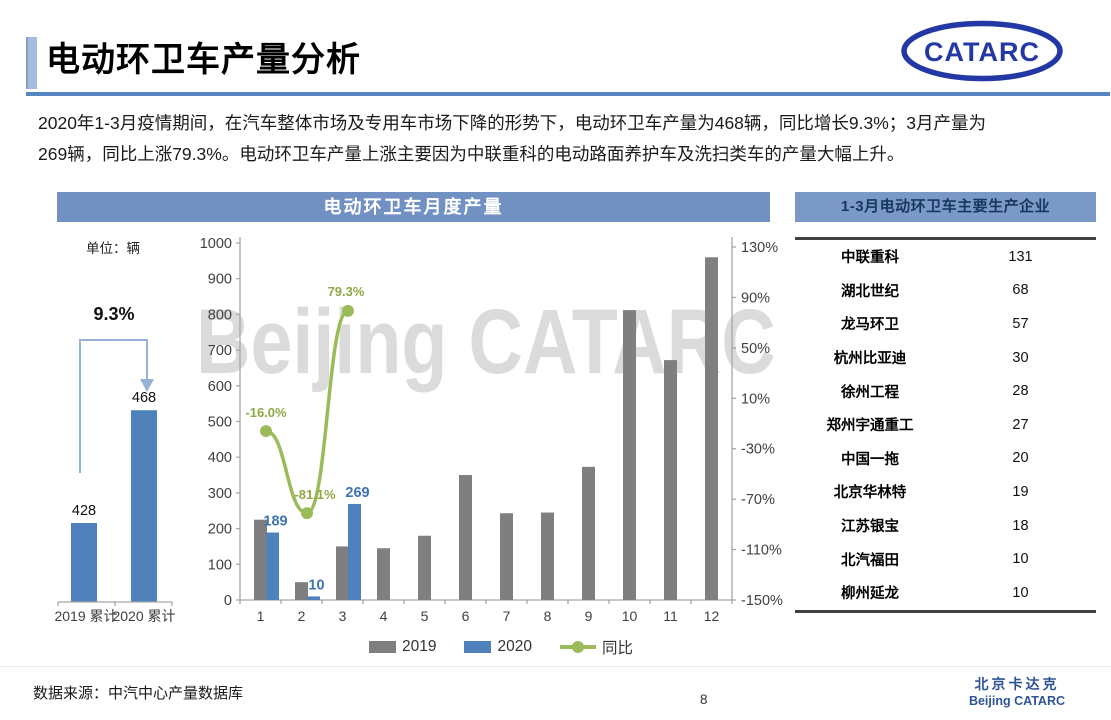 This screenshot has height=720, width=1111. Describe the element at coordinates (220, 423) in the screenshot. I see `svg-text: 500` at that location.